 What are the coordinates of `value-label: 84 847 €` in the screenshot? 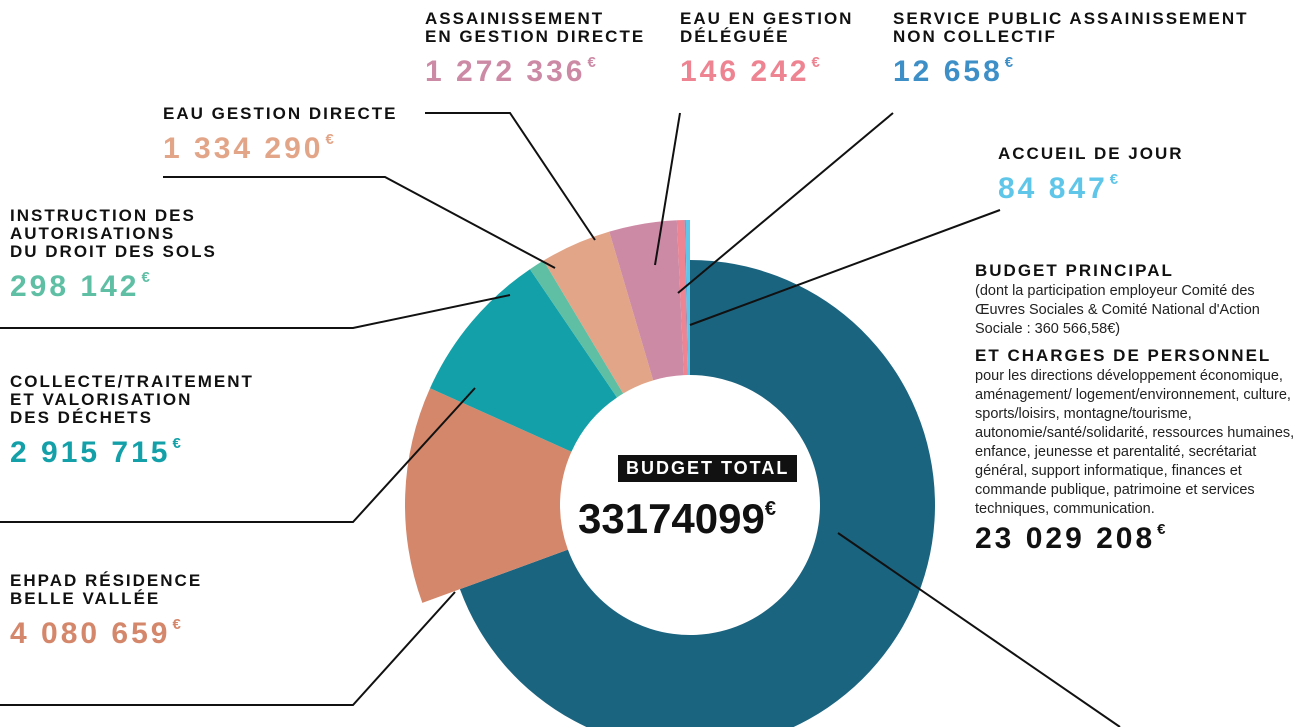 It's located at (1091, 188).